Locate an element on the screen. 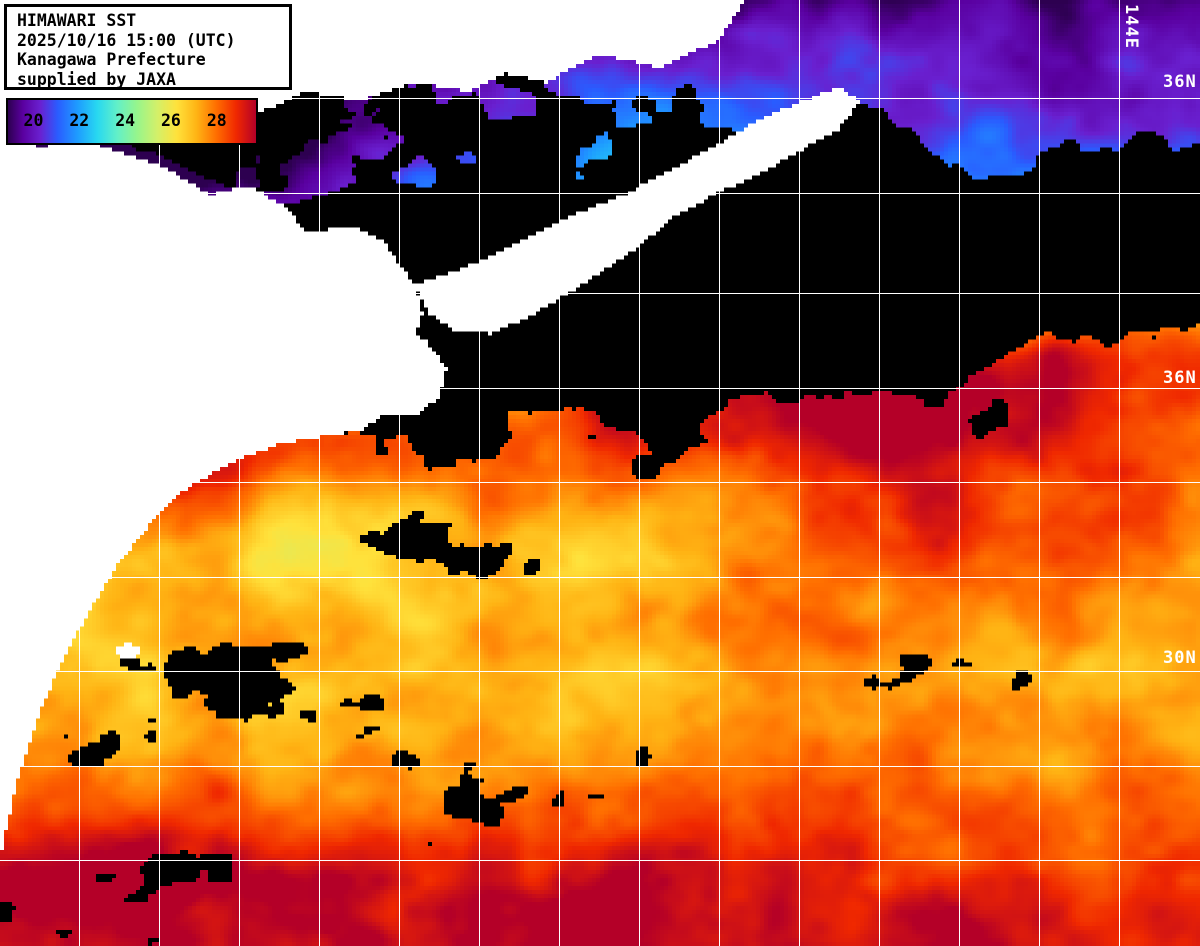 Image resolution: width=1200 pixels, height=946 pixels. colorbar is located at coordinates (132, 121).